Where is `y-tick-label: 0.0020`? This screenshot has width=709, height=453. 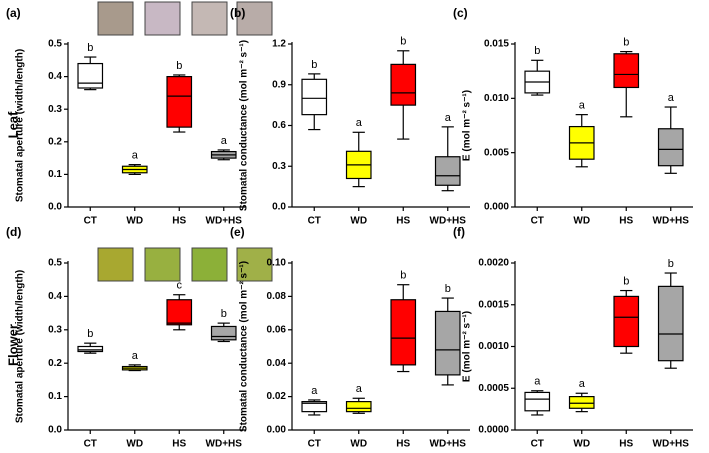 y-tick-label: 0.0020 is located at coordinates (493, 263).